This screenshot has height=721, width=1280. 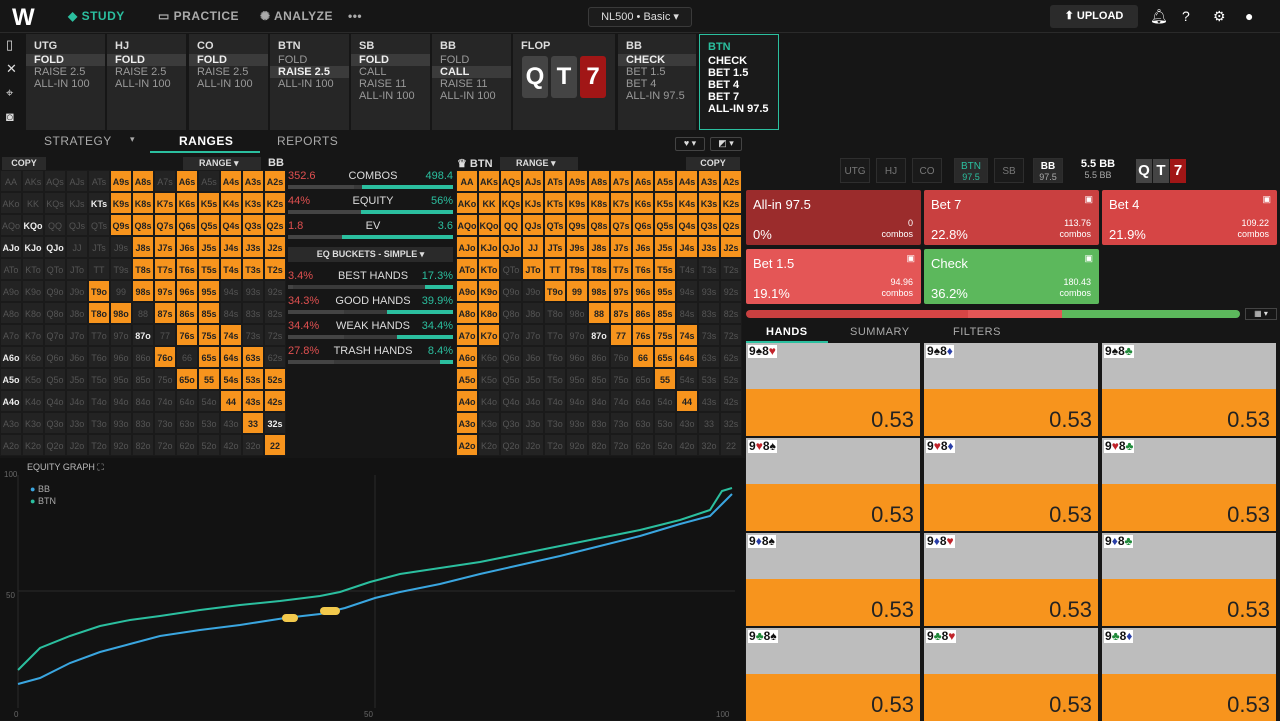 I want to click on range-cell: T4s, so click(x=687, y=269).